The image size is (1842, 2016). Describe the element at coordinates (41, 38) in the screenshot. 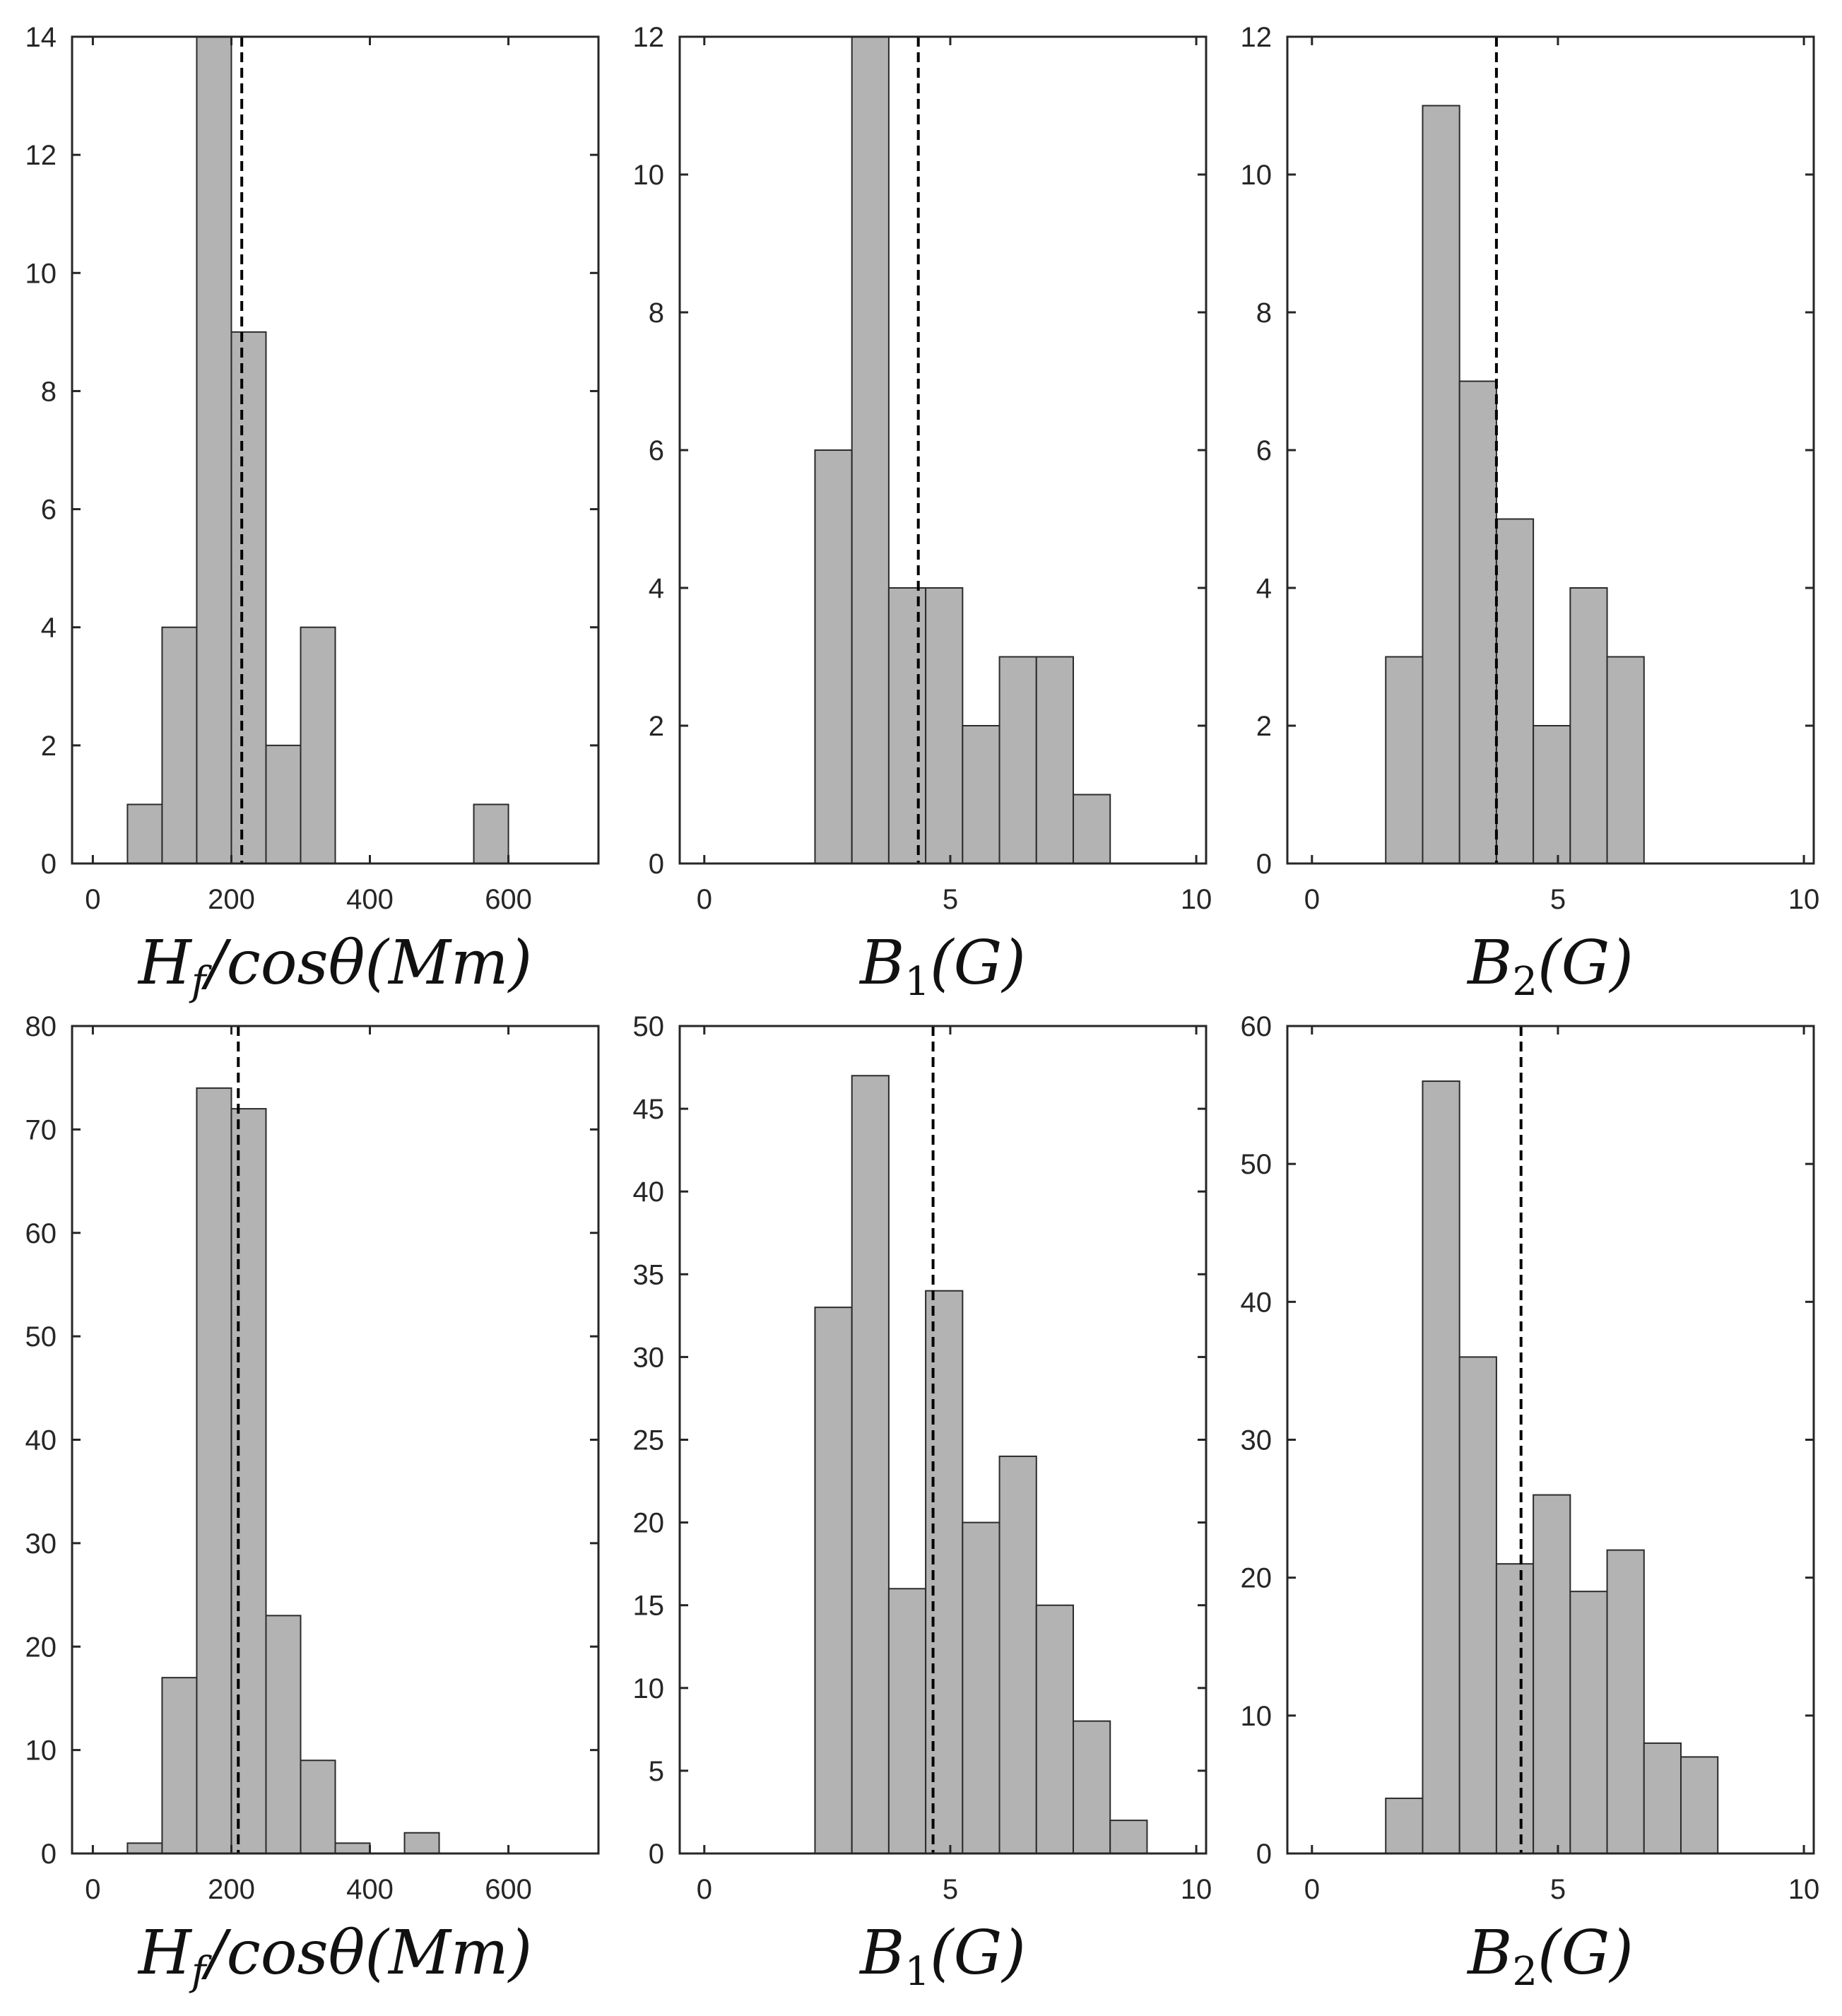

I see `y-tick-label: 14` at that location.